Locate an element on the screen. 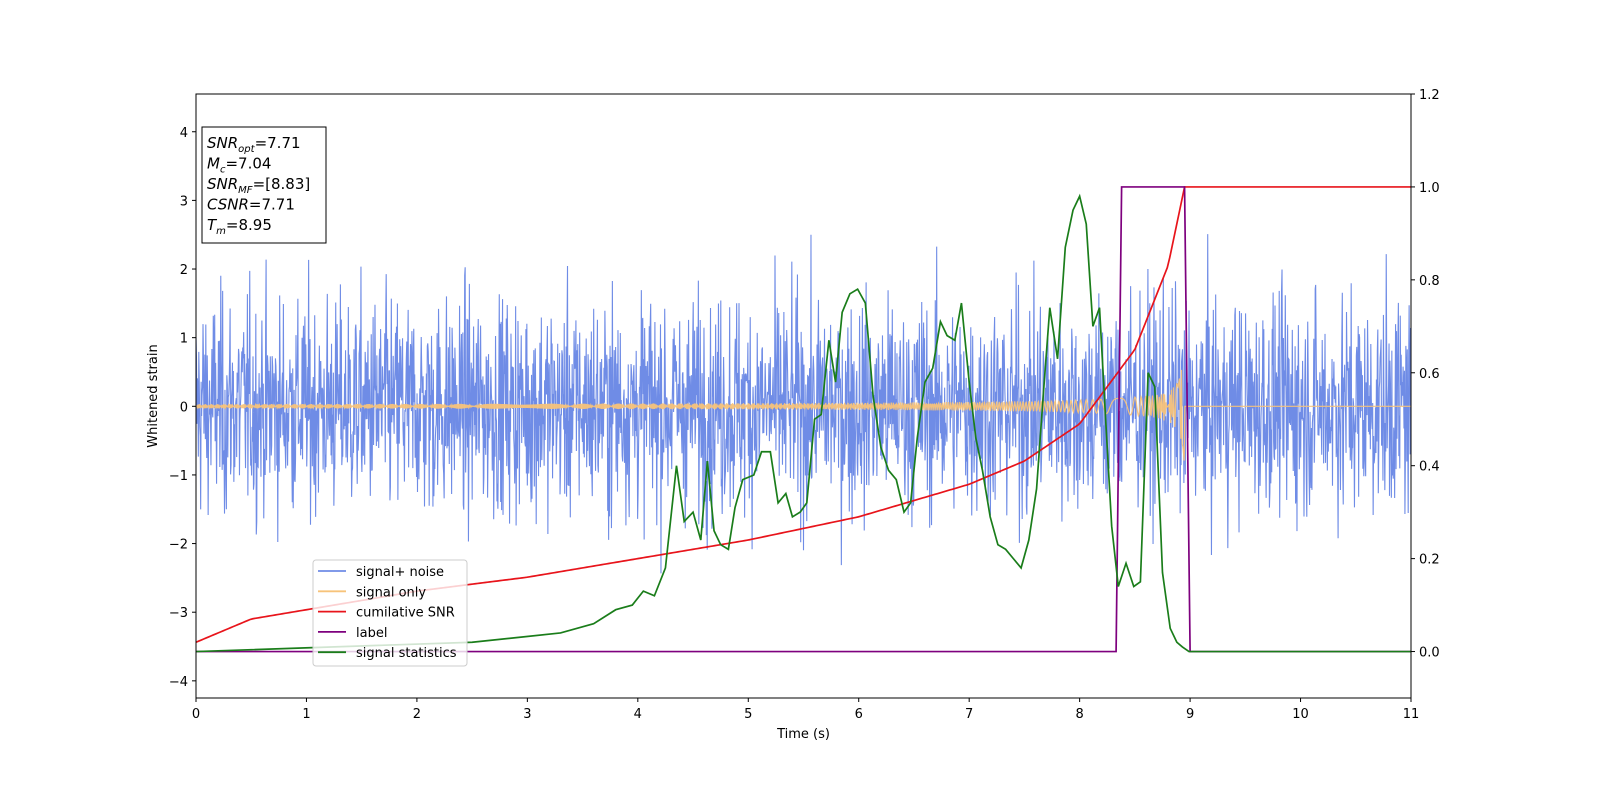  legend-entry: cumilative SNR is located at coordinates (405, 613).